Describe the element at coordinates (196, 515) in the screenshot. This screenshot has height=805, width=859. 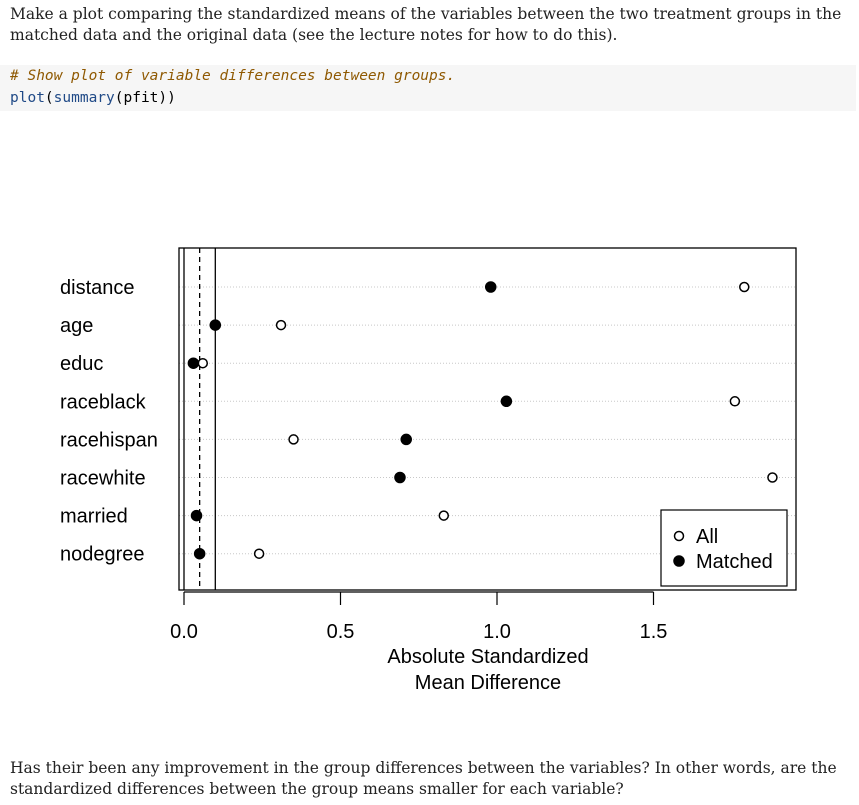
I see `point-matched-married` at that location.